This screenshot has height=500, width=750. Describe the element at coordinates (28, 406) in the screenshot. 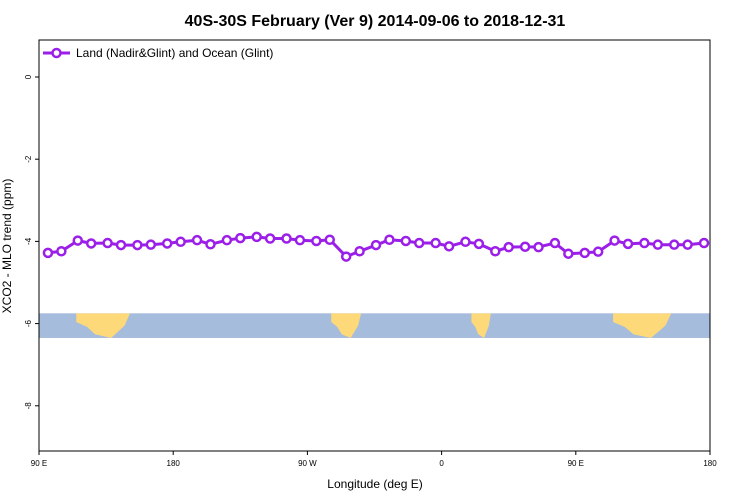

I see `y-tick-label: -8` at that location.